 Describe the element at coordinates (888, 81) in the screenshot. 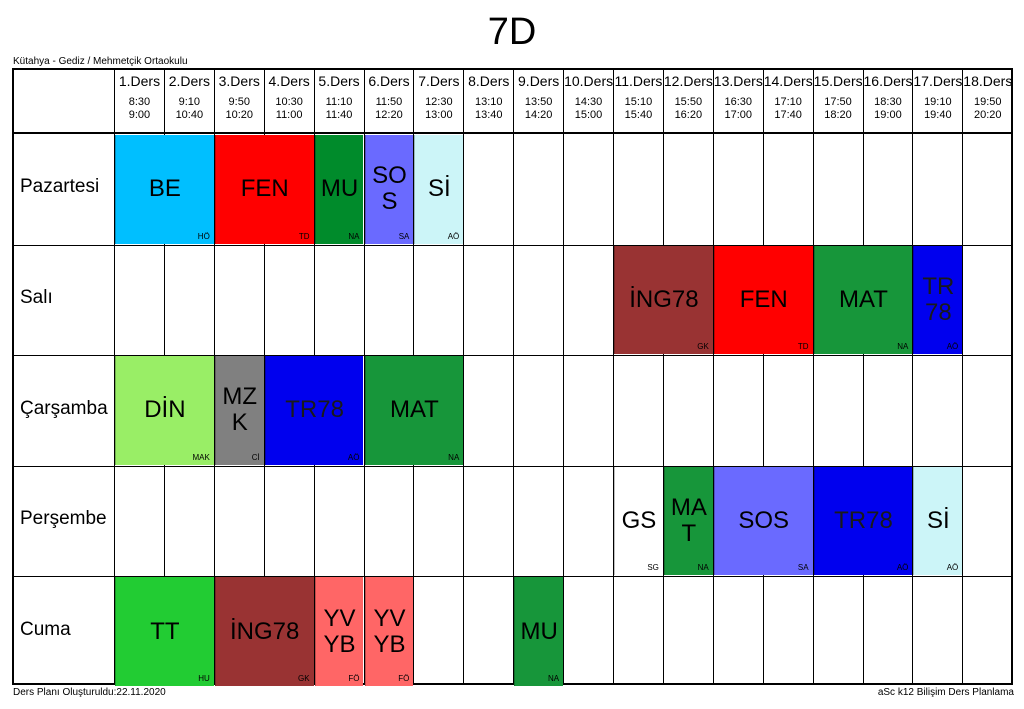

I see `period-name: 16.Ders` at that location.